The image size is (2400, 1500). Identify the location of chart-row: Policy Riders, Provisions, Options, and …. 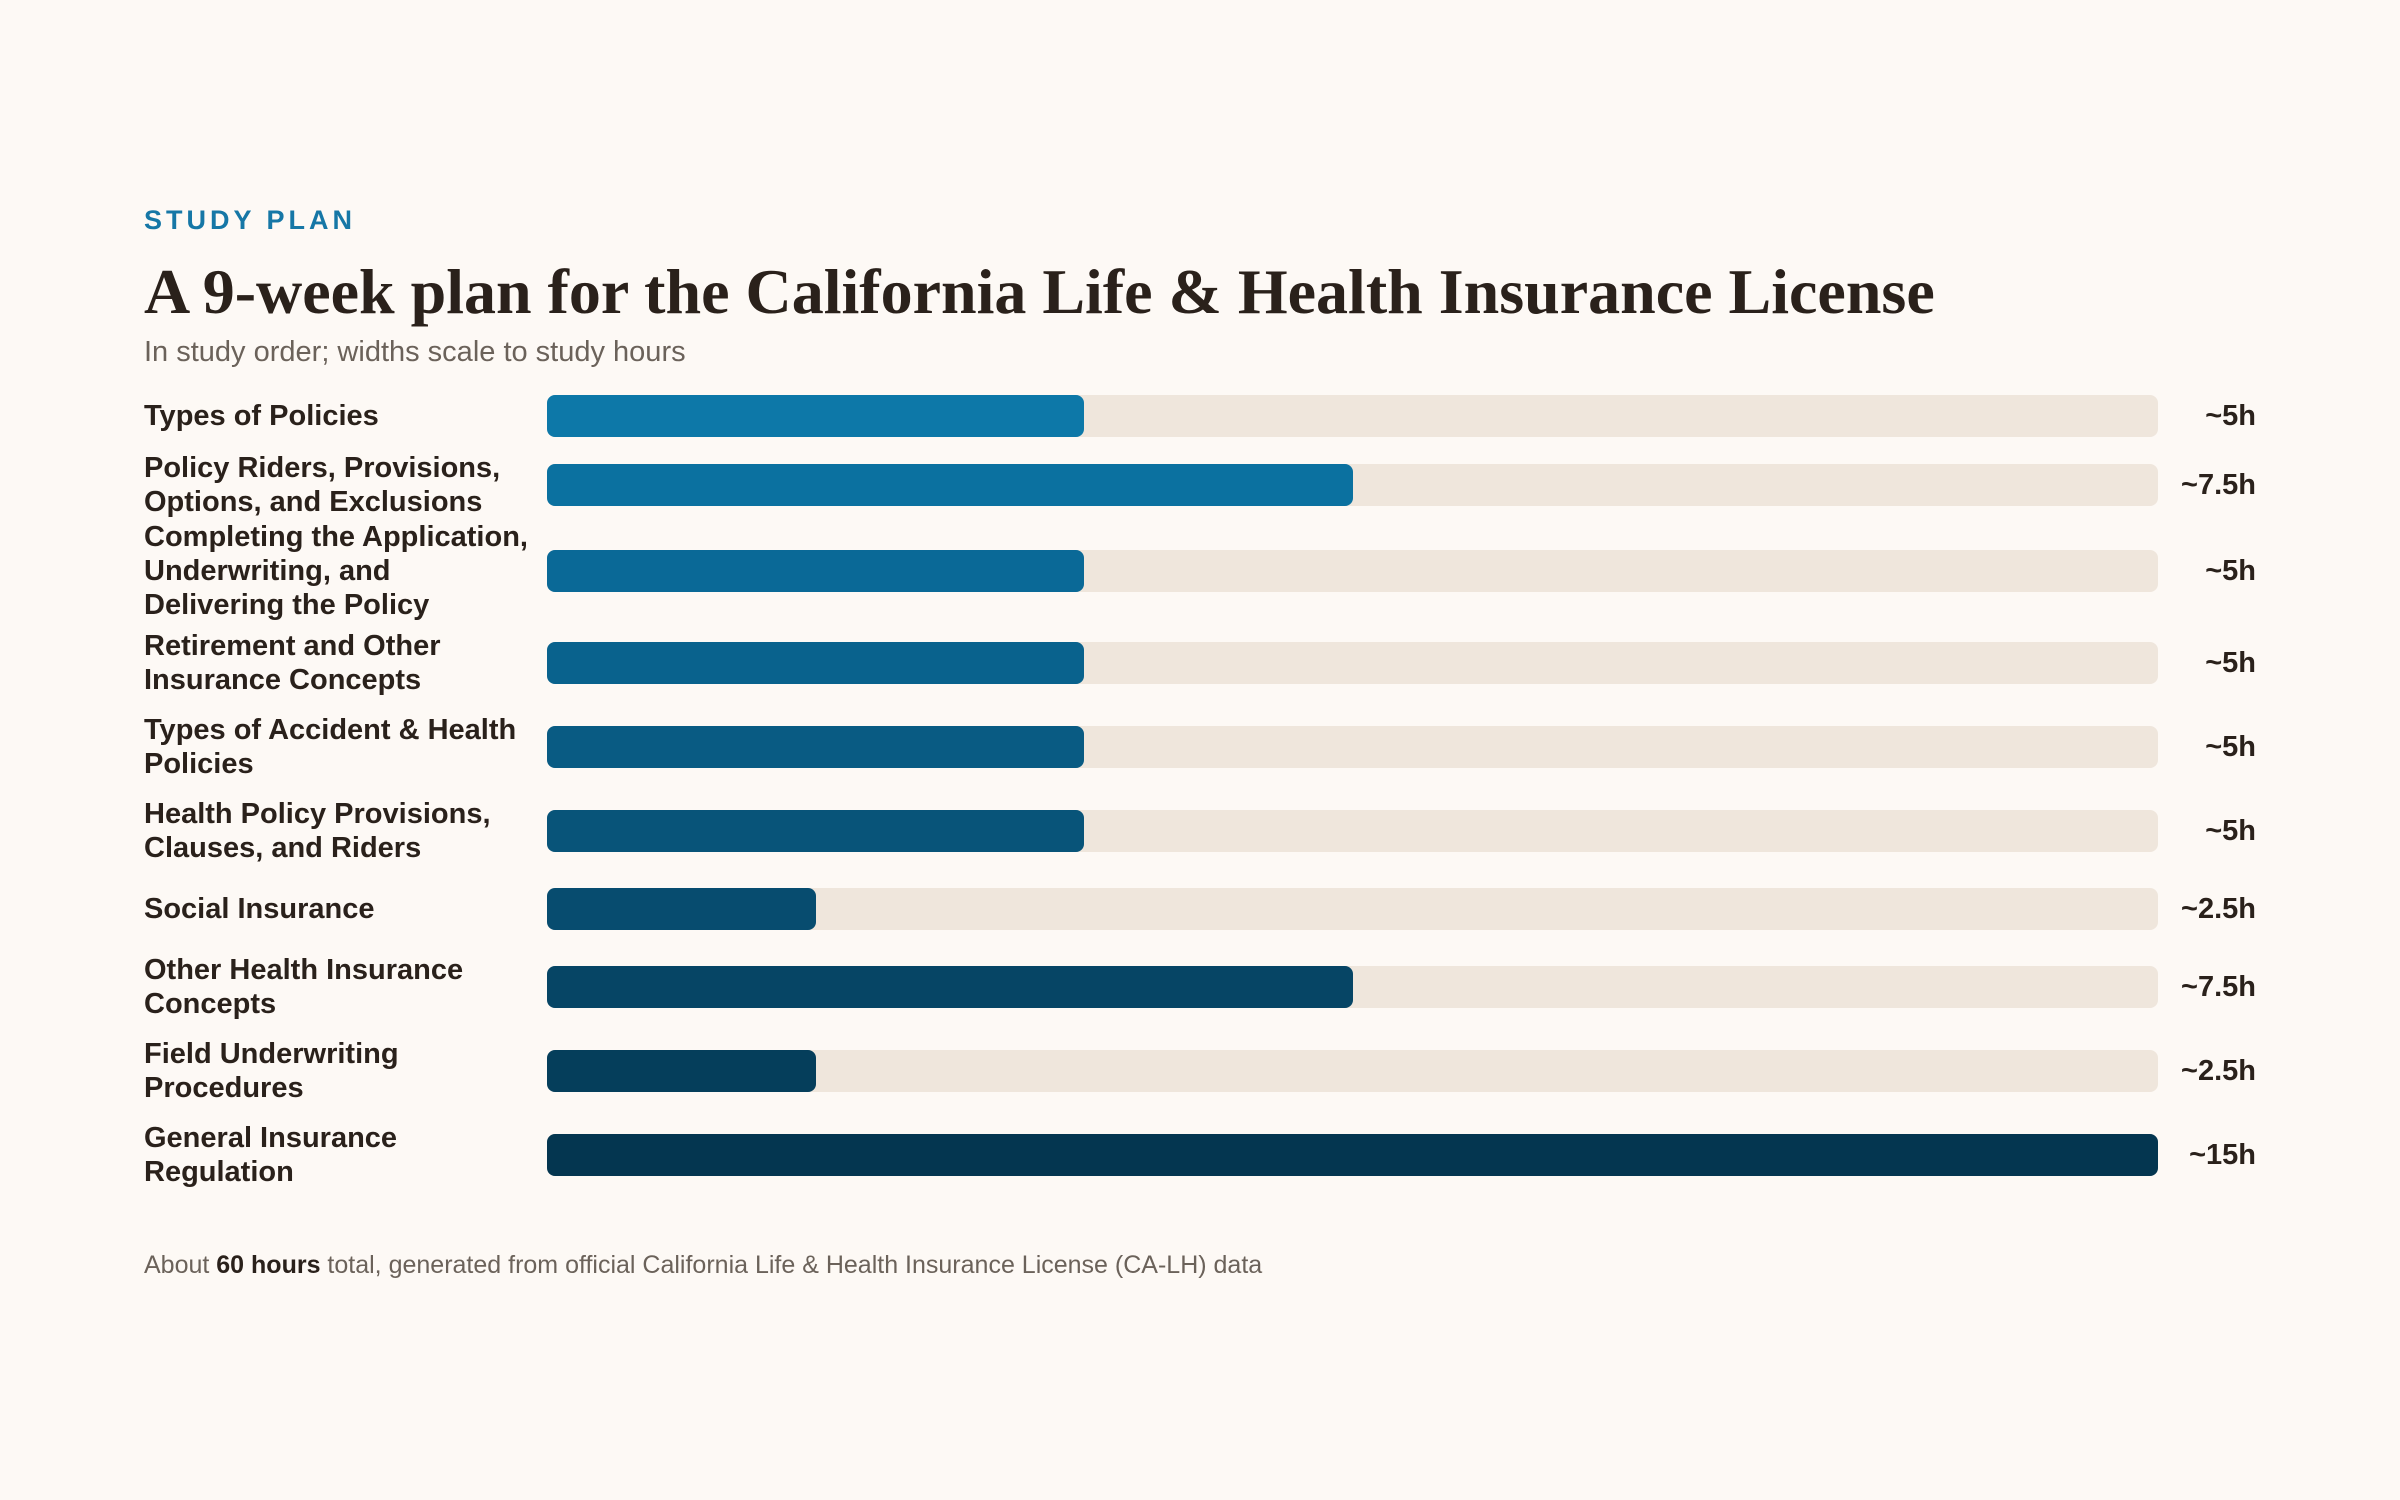
(1200, 485).